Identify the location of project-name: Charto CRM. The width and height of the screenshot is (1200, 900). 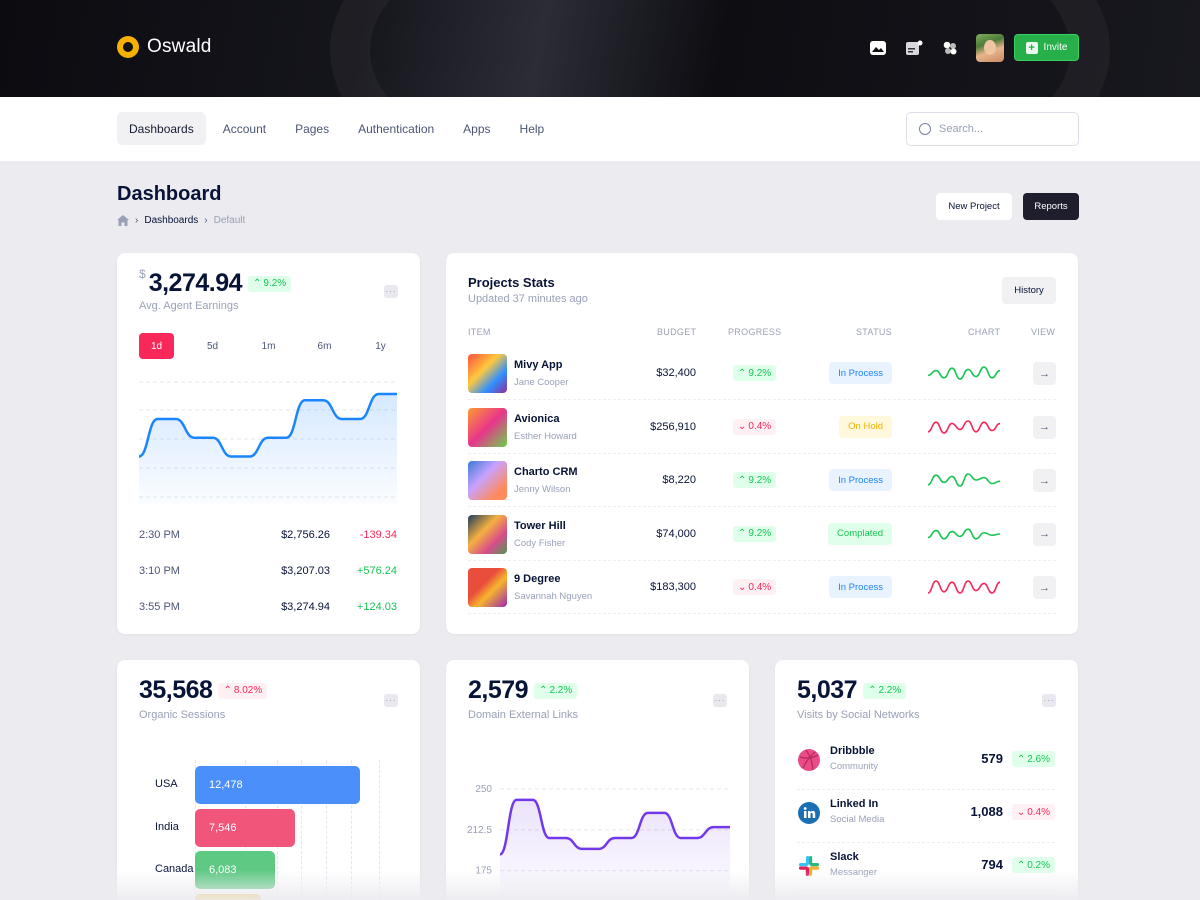
(546, 472).